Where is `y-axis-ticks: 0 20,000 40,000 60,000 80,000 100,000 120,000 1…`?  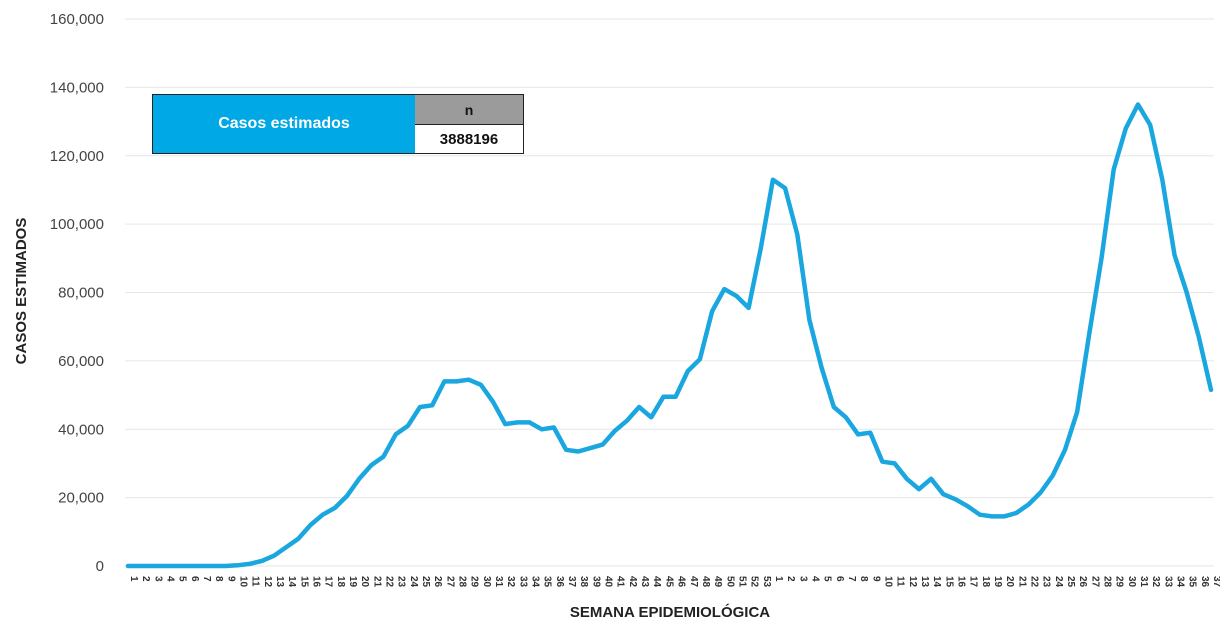
y-axis-ticks: 0 20,000 40,000 60,000 80,000 100,000 120,000 1… is located at coordinates (77, 293).